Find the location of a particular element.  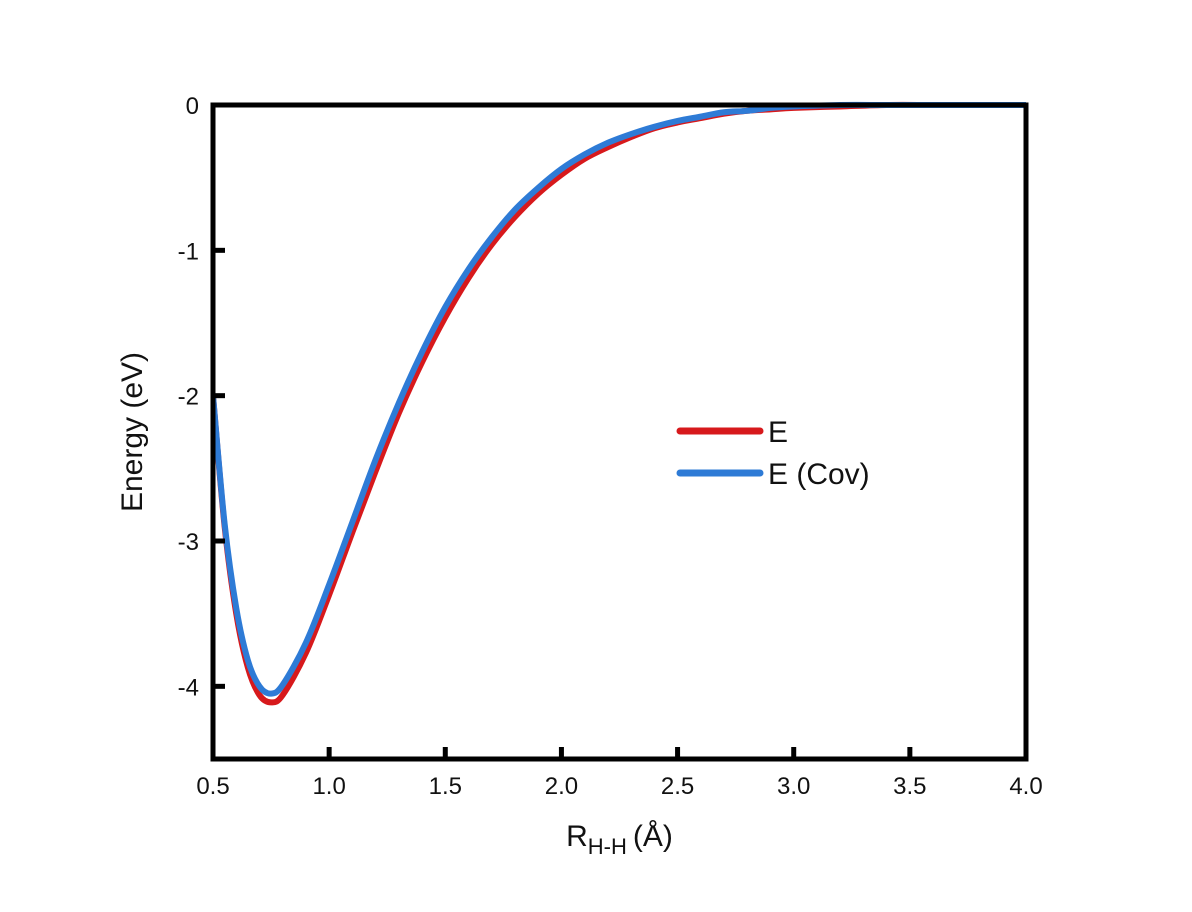

legend-label: E is located at coordinates (778, 432).